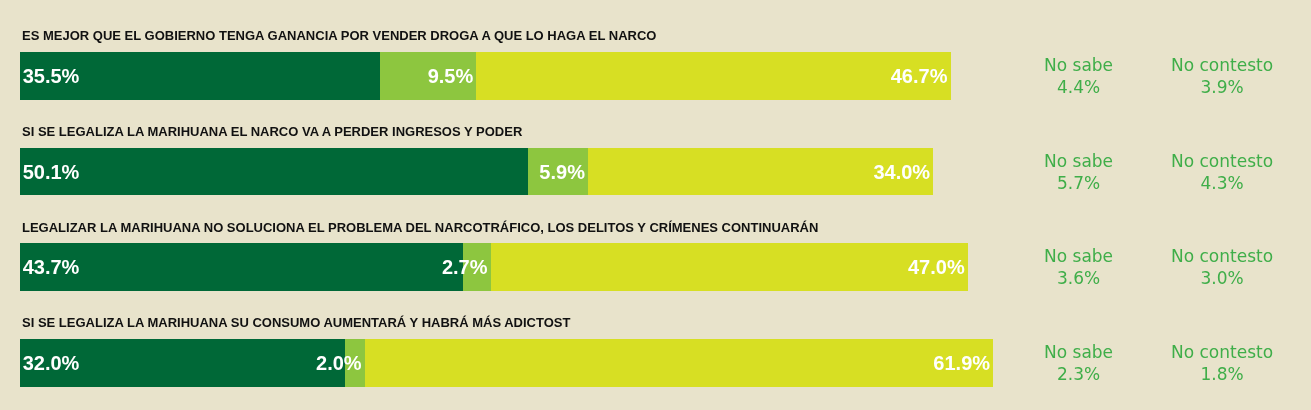  Describe the element at coordinates (296, 322) in the screenshot. I see `y-tick-label: SI SE LEGALIZA LA MARIHUANA SU CONSUMO AUMENTARÁ Y HABRÁ MÁS ADICTOST` at that location.